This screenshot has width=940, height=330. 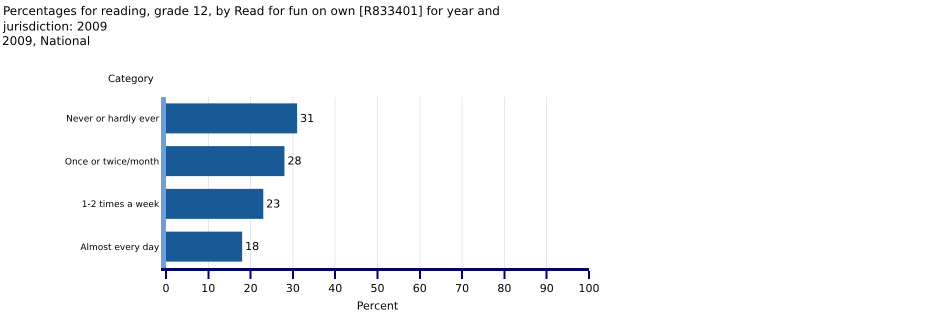 I want to click on x-tick-label: 80, so click(x=504, y=289).